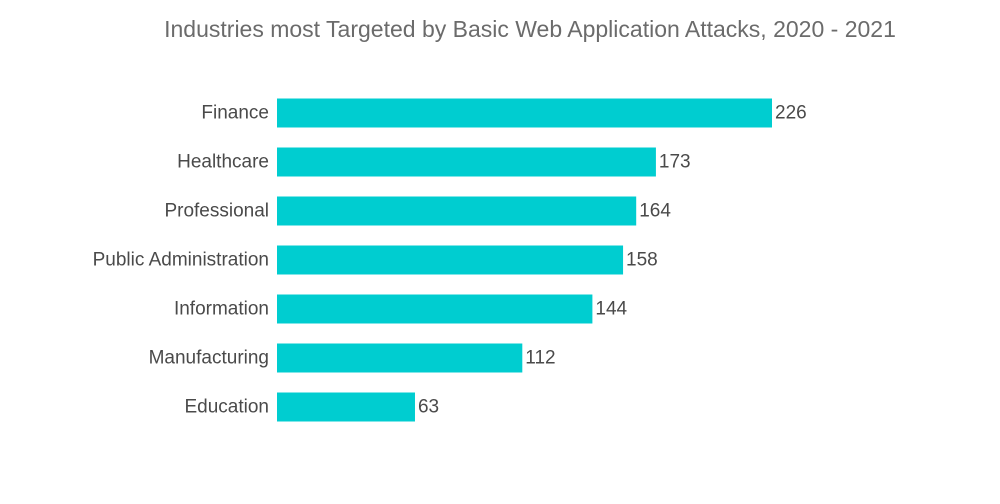 The height and width of the screenshot is (504, 1000). What do you see at coordinates (655, 211) in the screenshot?
I see `data-label: 164` at bounding box center [655, 211].